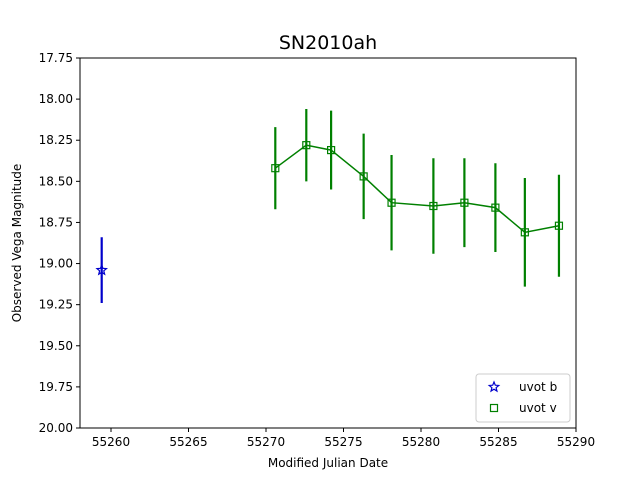 The height and width of the screenshot is (480, 640). I want to click on legend-marker-uvot-b, so click(494, 386).